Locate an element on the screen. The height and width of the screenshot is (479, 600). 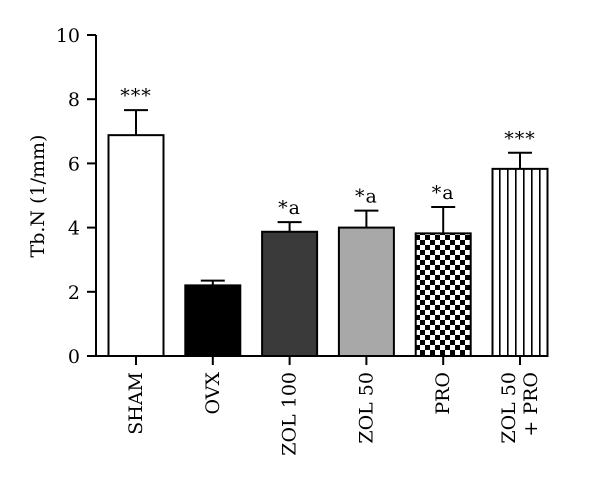
y-tick-label: 6 is located at coordinates (74, 164).